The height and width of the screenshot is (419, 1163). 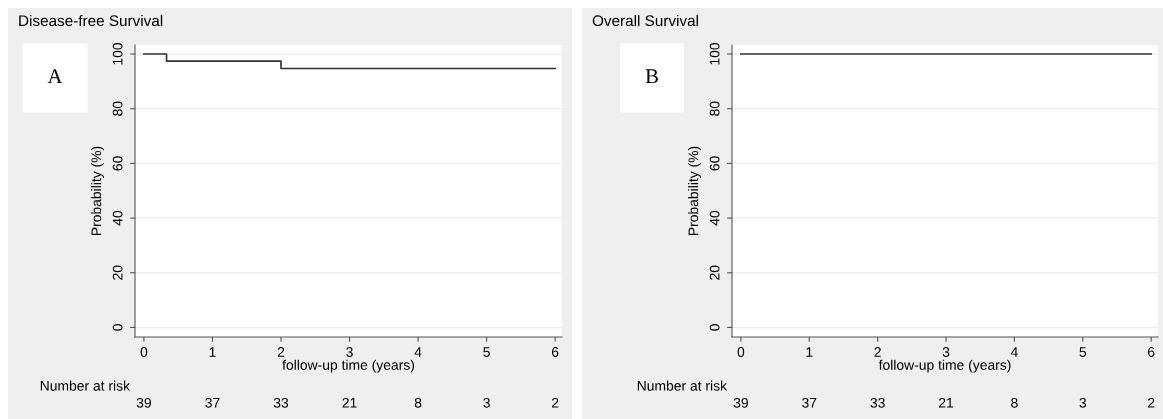 What do you see at coordinates (91, 20) in the screenshot?
I see `chart-title: Disease-free Survival` at bounding box center [91, 20].